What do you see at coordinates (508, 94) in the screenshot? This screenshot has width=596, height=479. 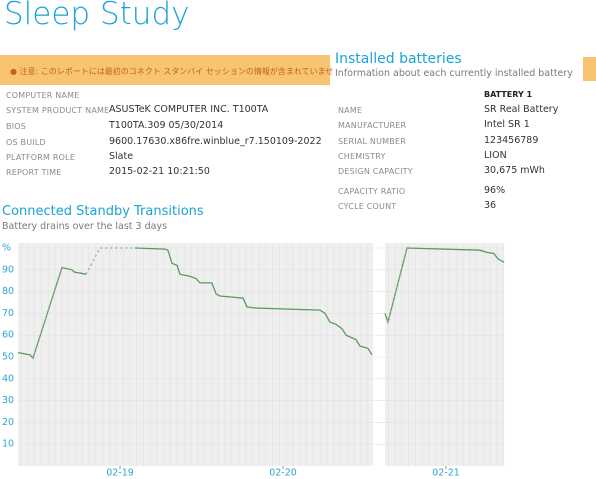 I see `column-header: BATTERY 1` at bounding box center [508, 94].